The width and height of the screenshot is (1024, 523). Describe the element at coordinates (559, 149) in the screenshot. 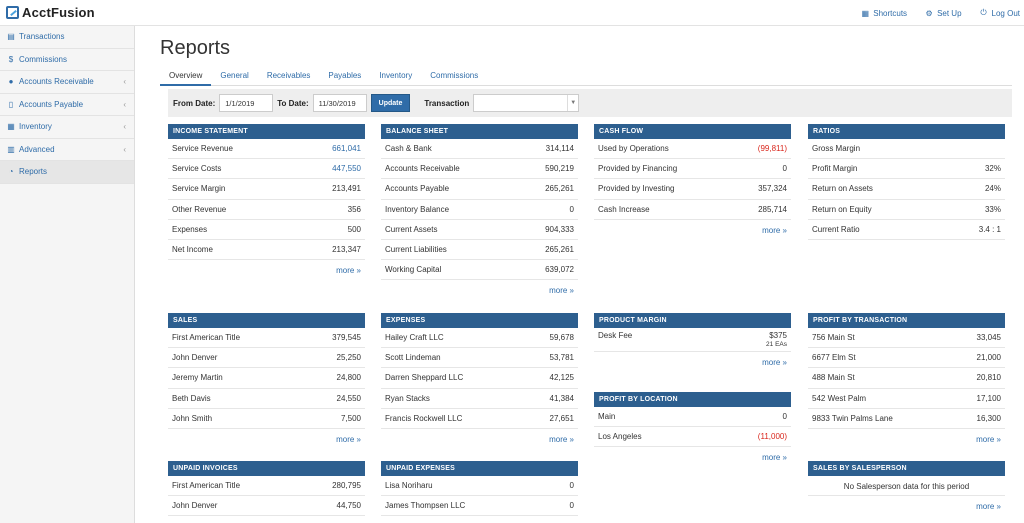

I see `row-value-text: 314,114` at that location.